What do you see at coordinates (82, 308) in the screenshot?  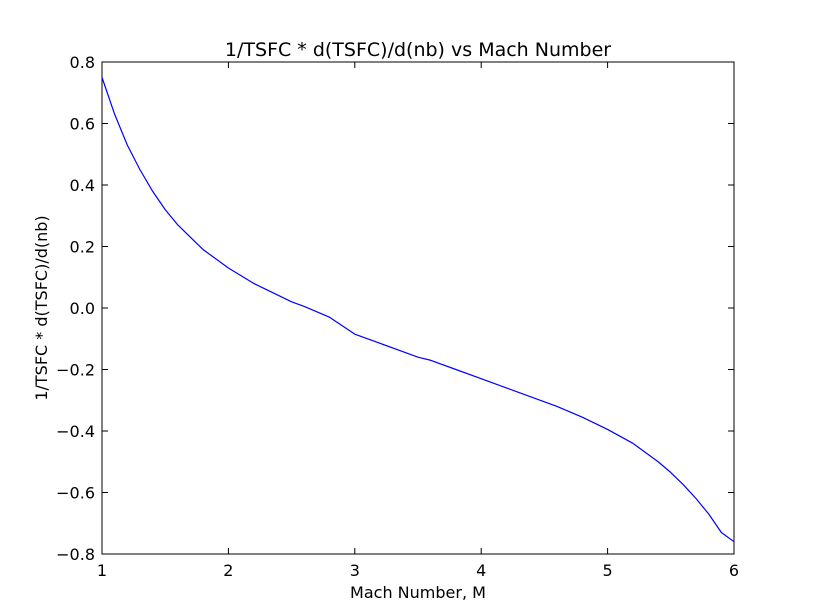 I see `y-tick-label: 0.0` at bounding box center [82, 308].